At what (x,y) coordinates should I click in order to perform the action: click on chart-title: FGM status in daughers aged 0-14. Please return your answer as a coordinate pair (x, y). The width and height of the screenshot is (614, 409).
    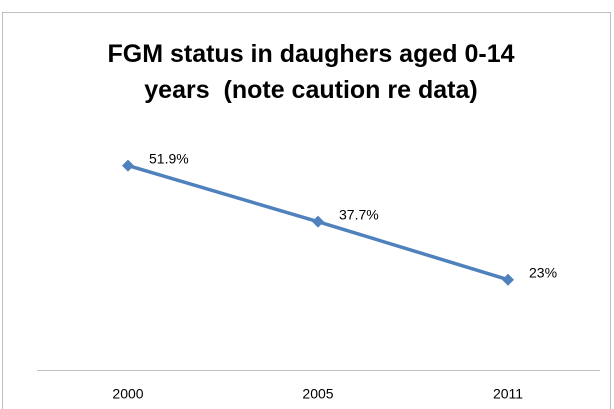
    Looking at the image, I should click on (310, 54).